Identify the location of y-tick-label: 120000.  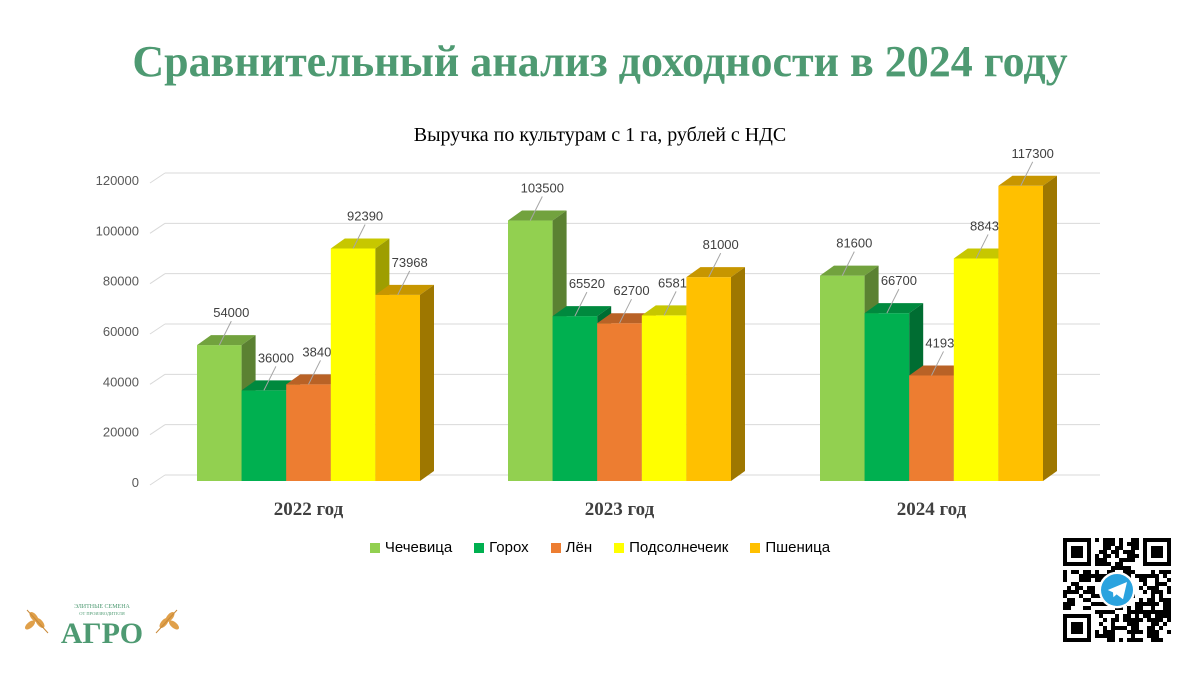
(117, 180).